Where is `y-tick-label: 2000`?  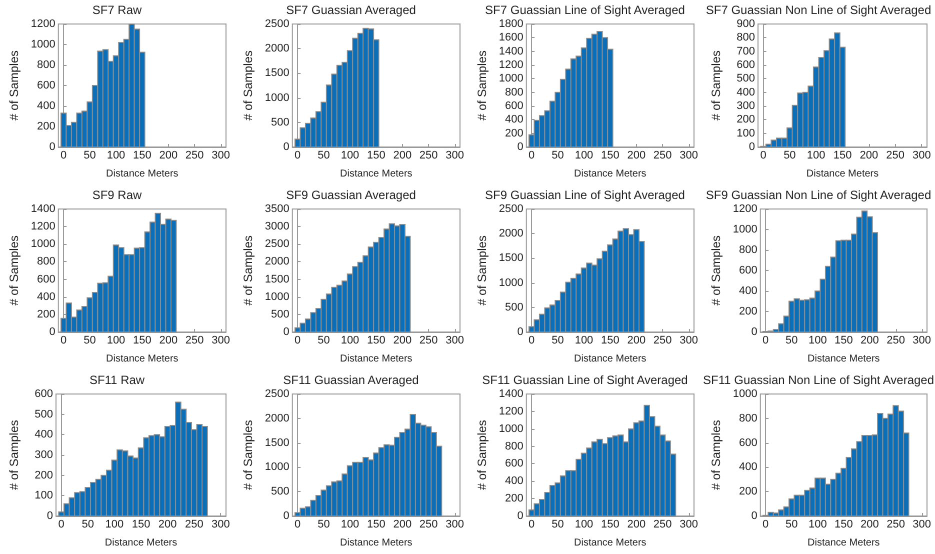
y-tick-label: 2000 is located at coordinates (277, 262).